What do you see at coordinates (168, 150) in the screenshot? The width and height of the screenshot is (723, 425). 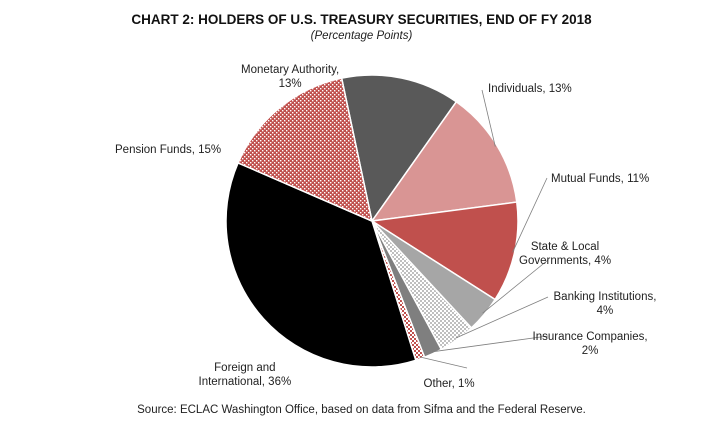 I see `slice-label: Pension Funds, 15%` at bounding box center [168, 150].